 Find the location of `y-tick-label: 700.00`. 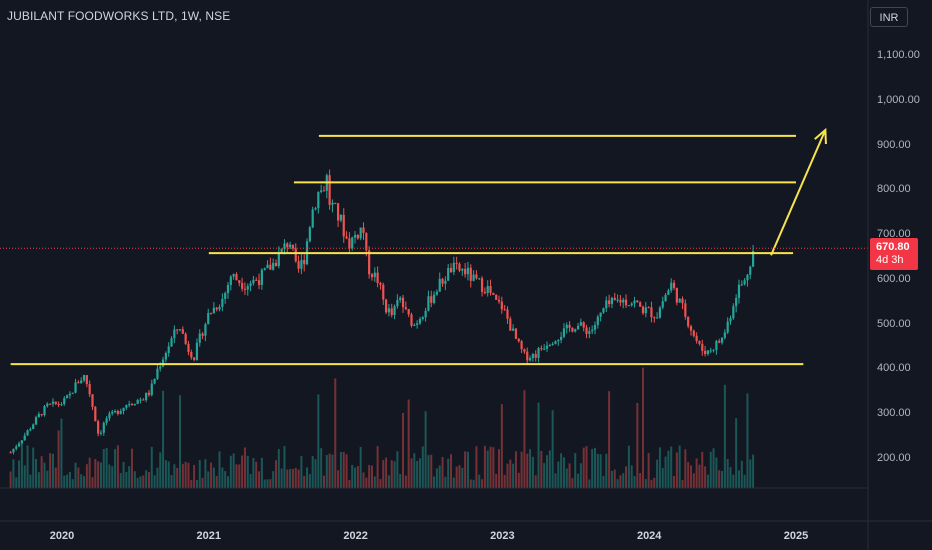

y-tick-label: 700.00 is located at coordinates (894, 234).